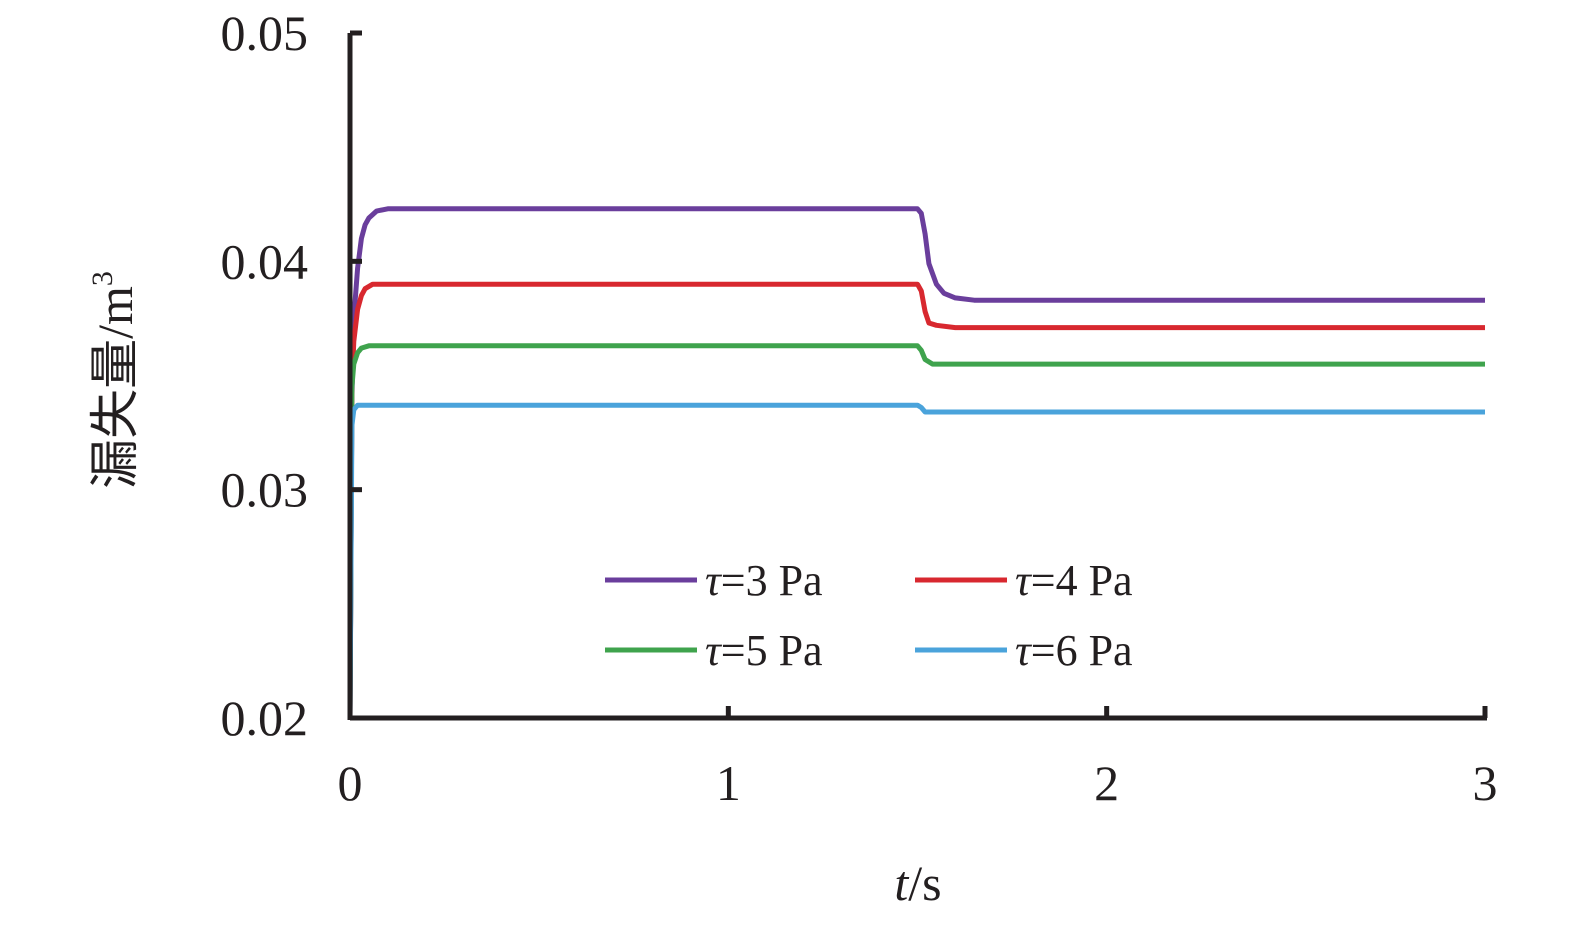 This screenshot has height=925, width=1575. What do you see at coordinates (924, 883) in the screenshot?
I see `x-axis-label-rest: /s` at bounding box center [924, 883].